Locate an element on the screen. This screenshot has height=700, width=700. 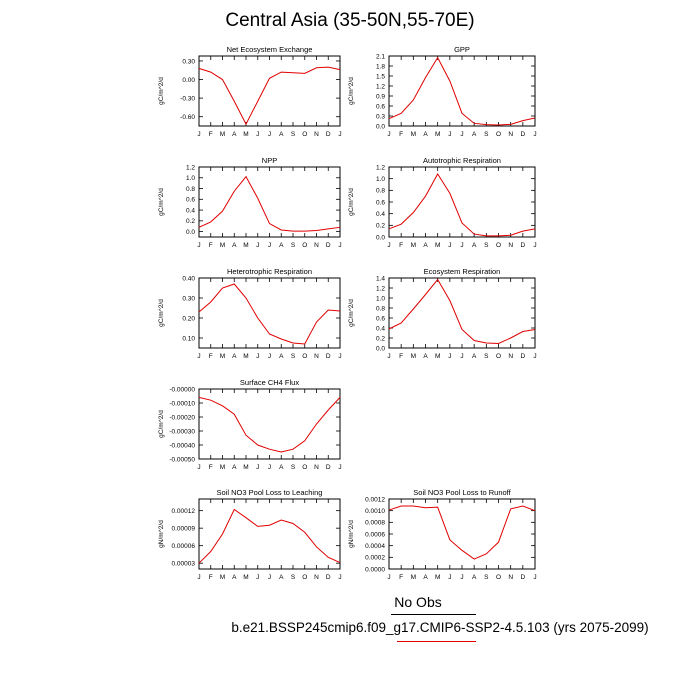
y-tick-label: 0.00006 is located at coordinates (184, 546).